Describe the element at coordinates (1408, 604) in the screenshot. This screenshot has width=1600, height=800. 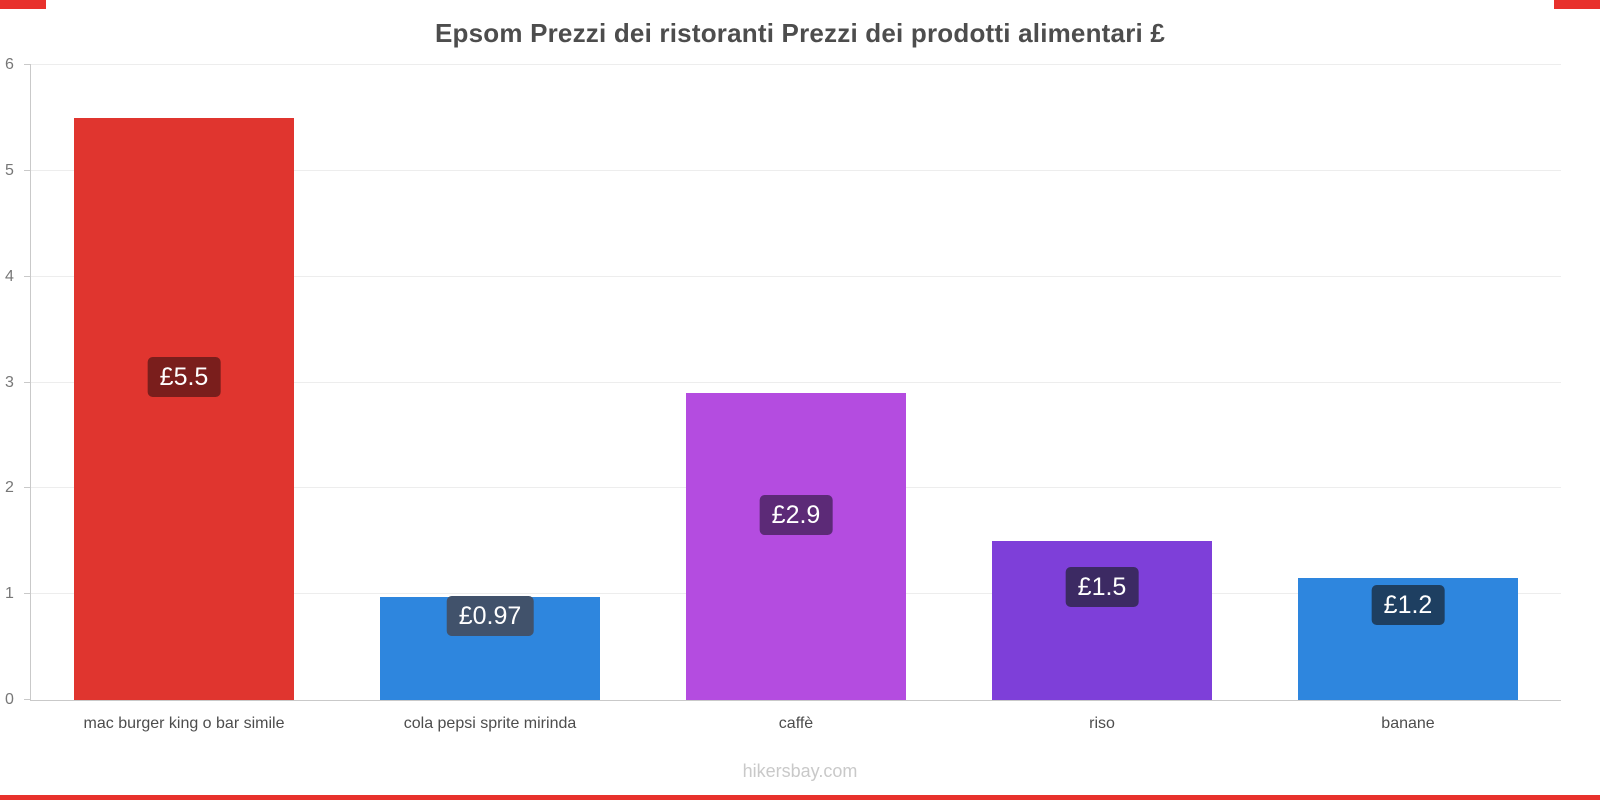
I see `bar-value-badge-4: £1.2` at that location.